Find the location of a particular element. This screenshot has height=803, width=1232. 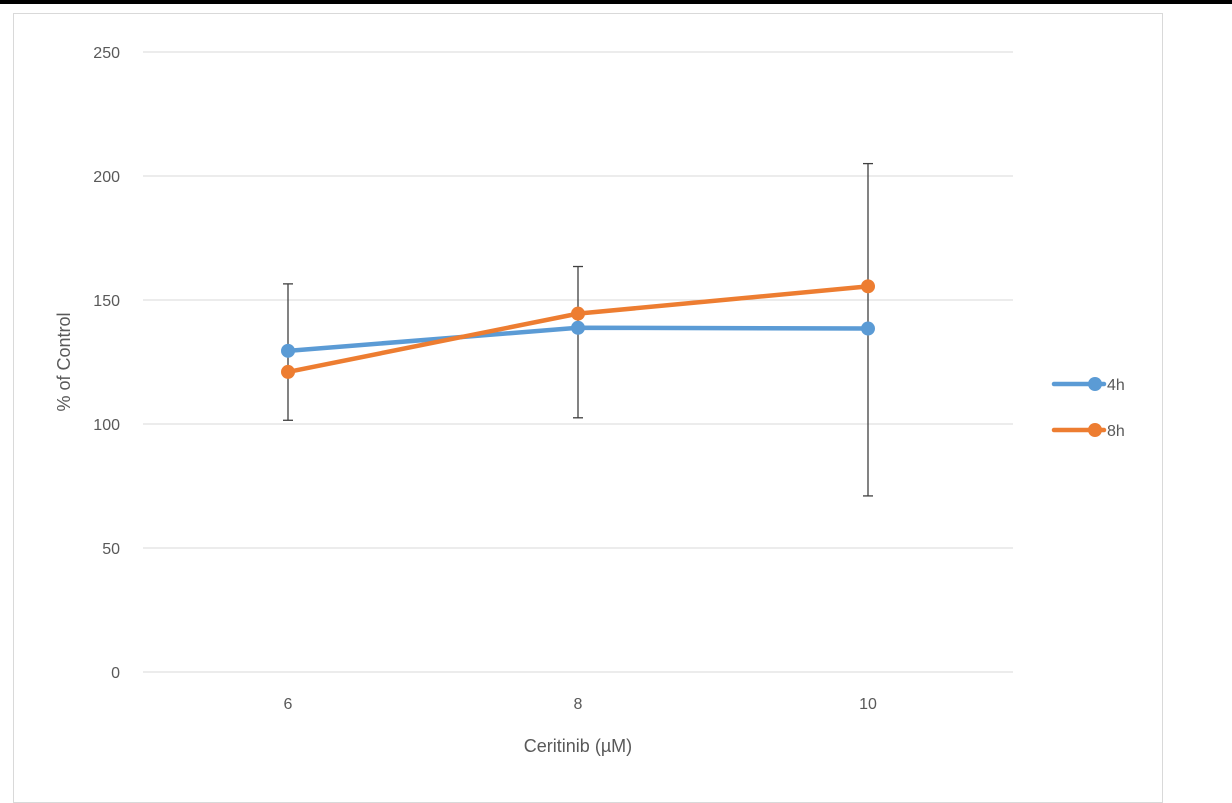

legend-item: 8h is located at coordinates (1088, 431).